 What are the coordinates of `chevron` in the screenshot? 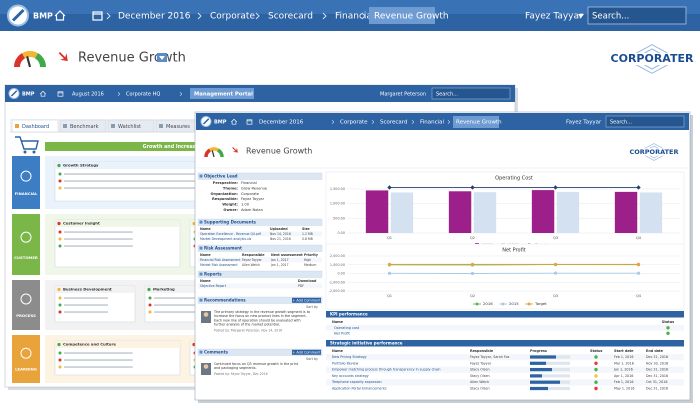 It's located at (199, 16).